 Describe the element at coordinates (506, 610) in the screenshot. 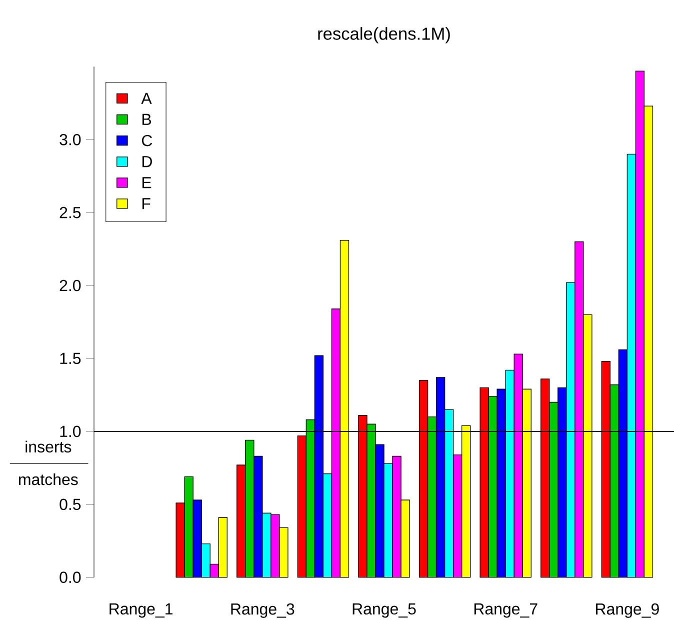

I see `x-tick-label: Range_7` at that location.